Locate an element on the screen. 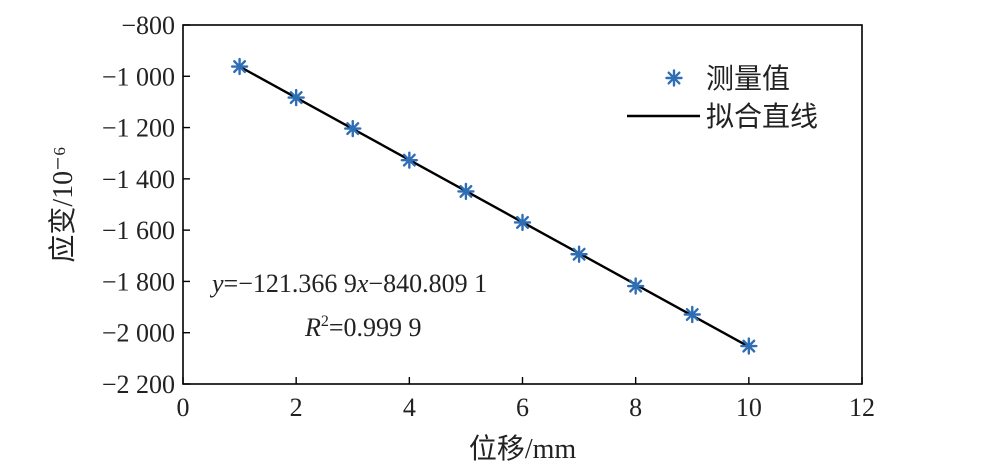 The width and height of the screenshot is (1000, 468). r-squared: R2=0.999 9 is located at coordinates (363, 327).